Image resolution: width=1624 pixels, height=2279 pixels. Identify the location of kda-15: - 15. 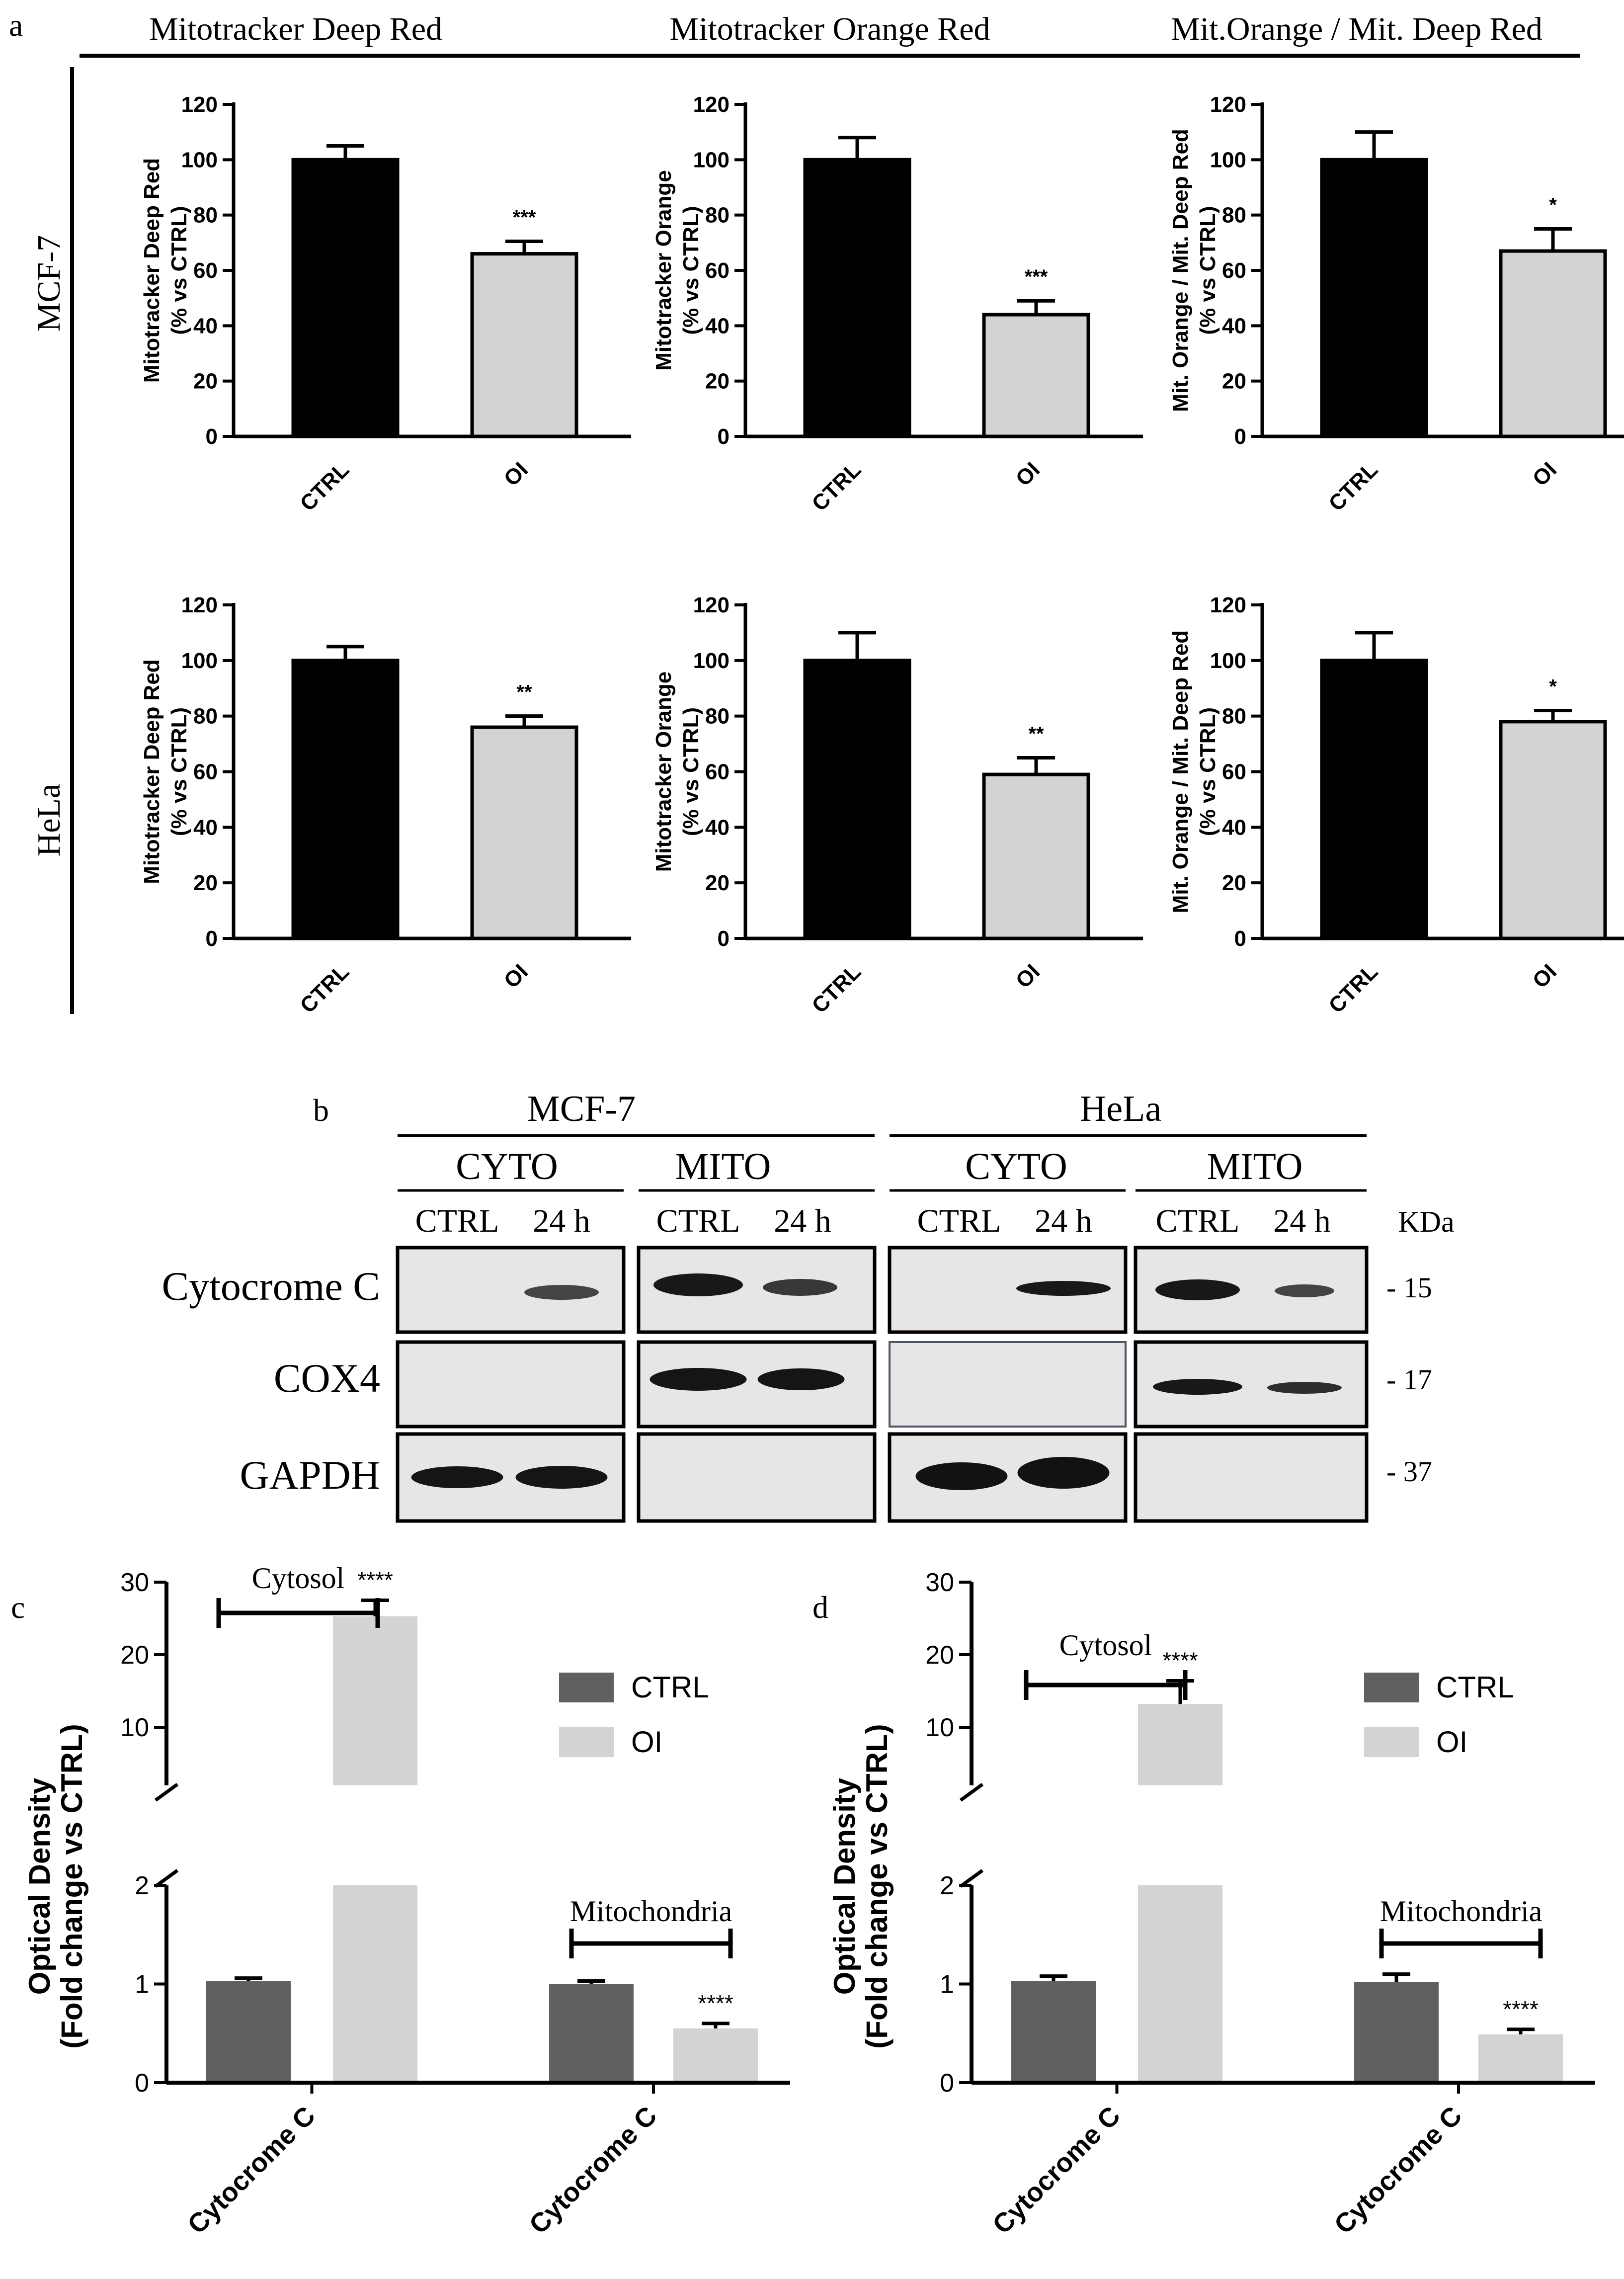
(1409, 1287).